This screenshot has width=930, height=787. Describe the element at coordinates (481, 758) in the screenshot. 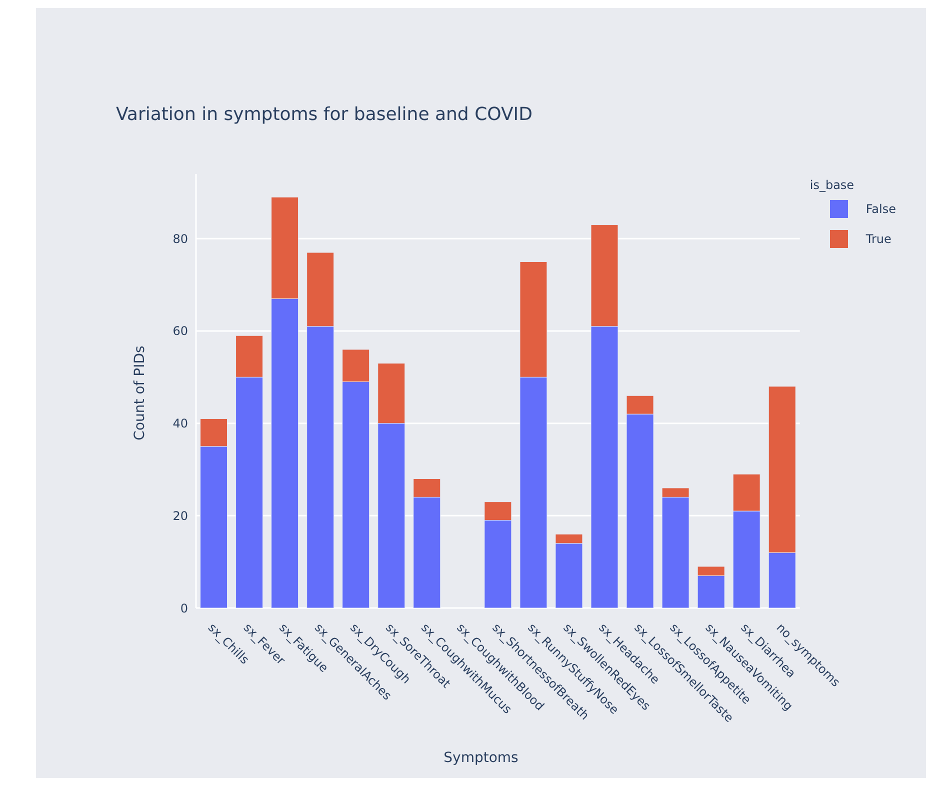

I see `x-axis-title: Symptoms` at that location.